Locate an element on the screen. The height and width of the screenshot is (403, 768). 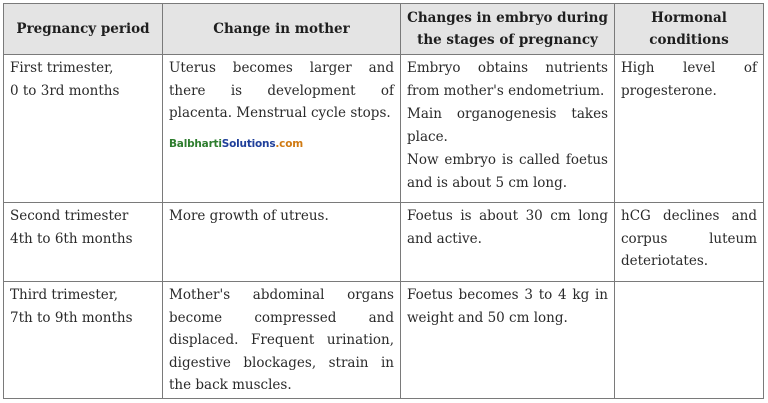
cell-hormonal is located at coordinates (689, 340).